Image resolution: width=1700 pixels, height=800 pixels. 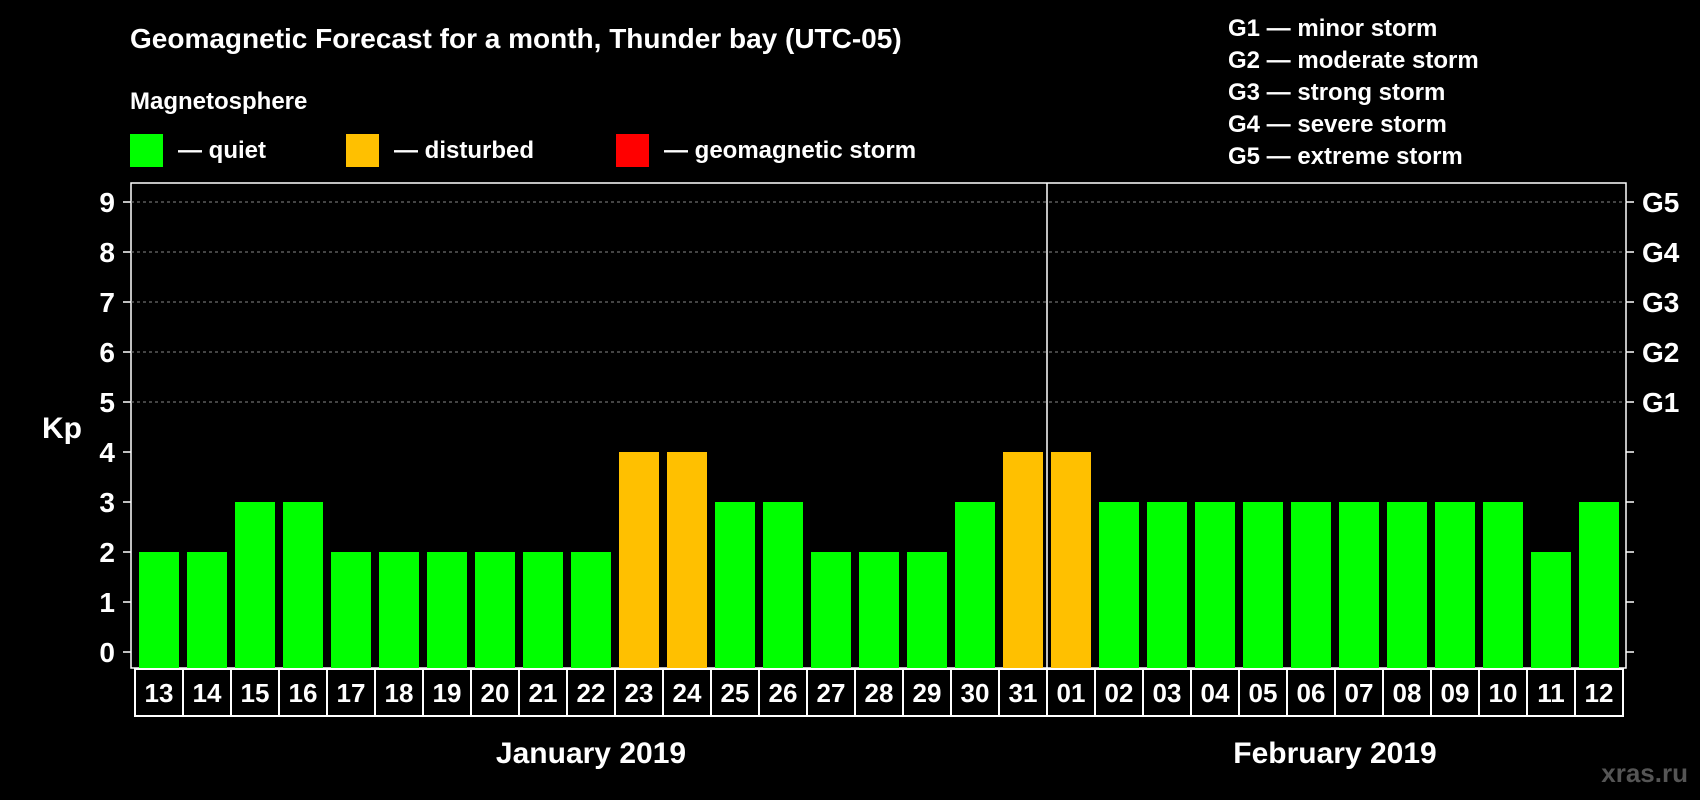 What do you see at coordinates (1332, 28) in the screenshot?
I see `g-scale-g1: G1 — minor storm` at bounding box center [1332, 28].